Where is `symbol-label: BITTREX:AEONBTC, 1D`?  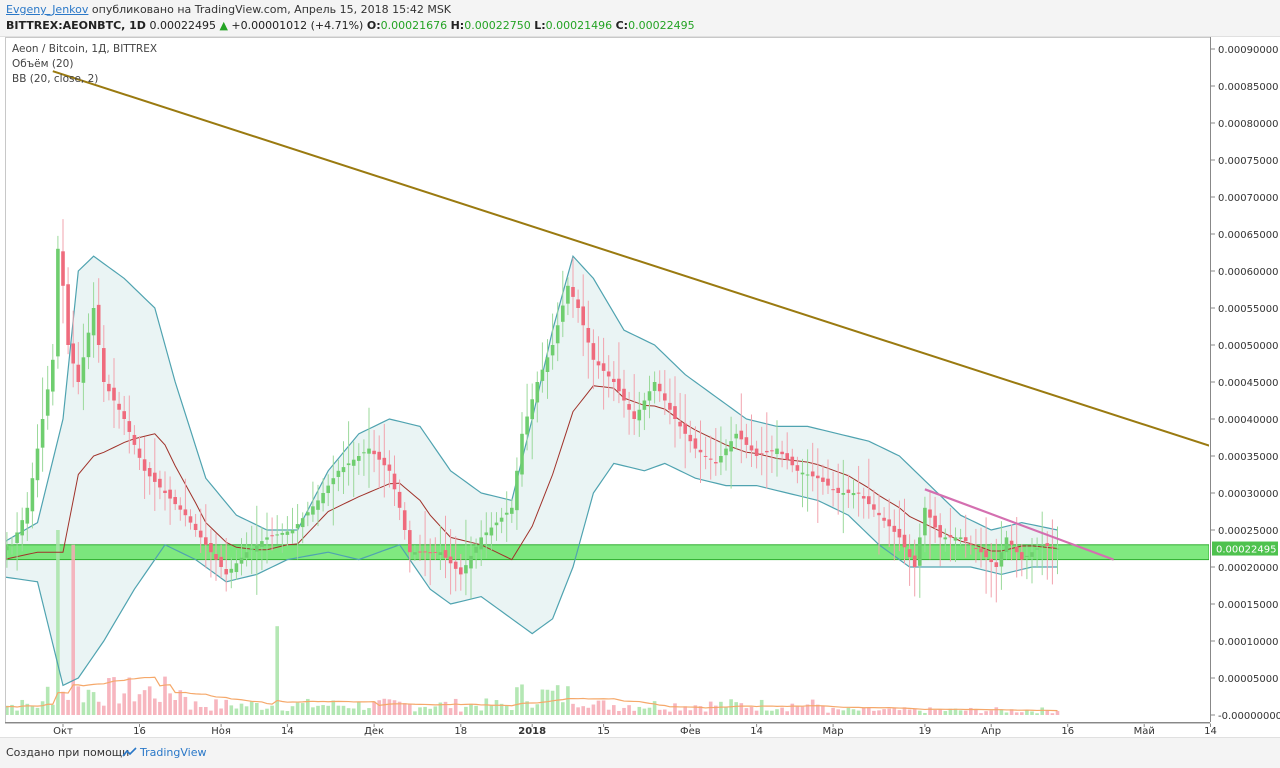
symbol-label: BITTREX:AEONBTC, 1D is located at coordinates (76, 25).